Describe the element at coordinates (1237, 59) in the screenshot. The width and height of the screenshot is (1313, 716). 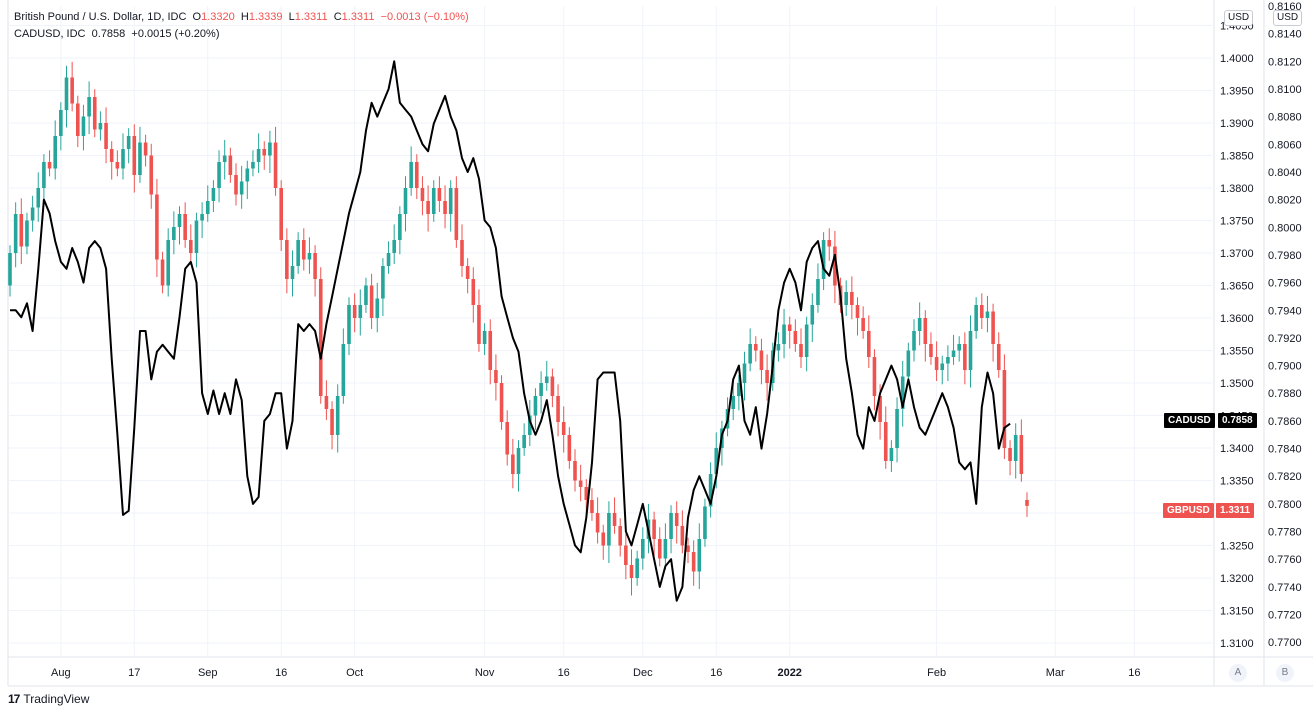
I see `gbpusd-axis-tick-label: 1.4000` at that location.